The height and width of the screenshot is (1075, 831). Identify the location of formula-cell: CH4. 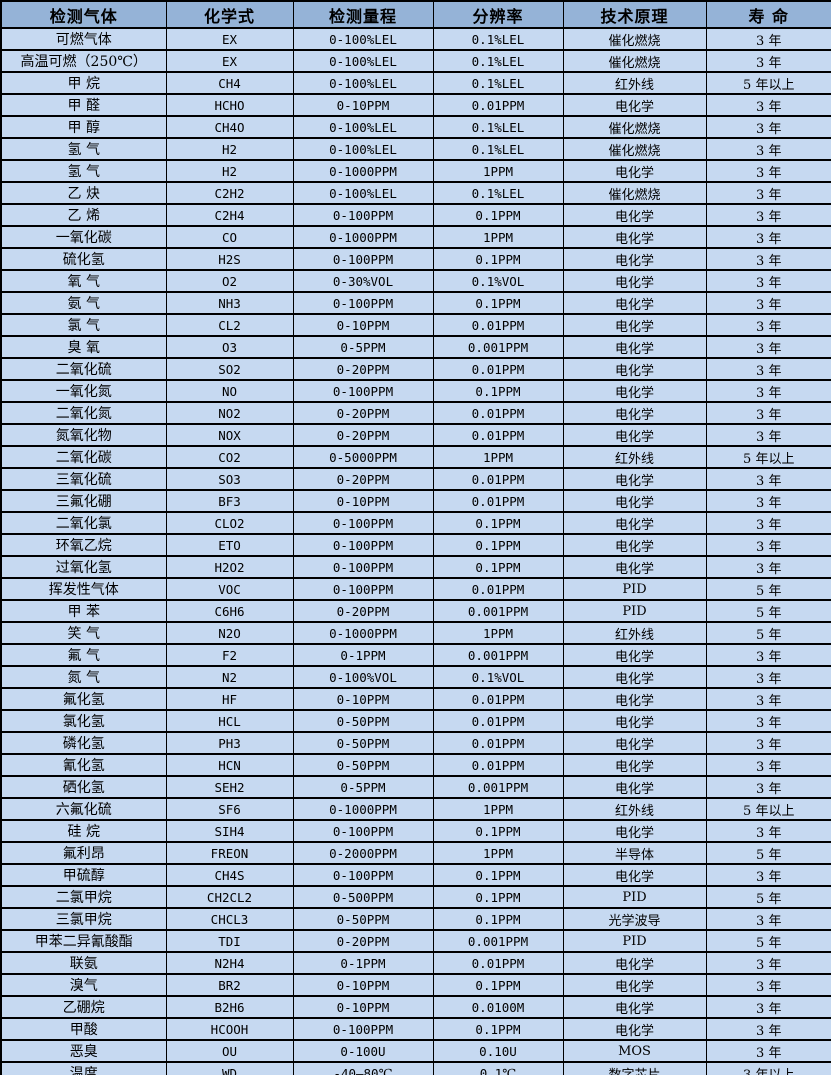
(229, 83).